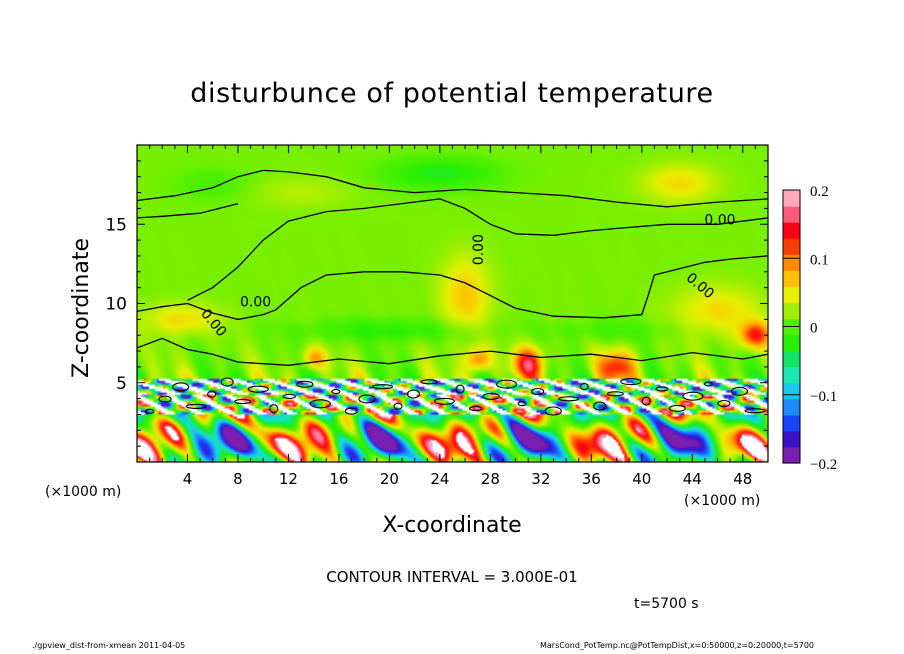 The image size is (904, 654). Describe the element at coordinates (288, 479) in the screenshot. I see `x-tick-label: 12` at that location.